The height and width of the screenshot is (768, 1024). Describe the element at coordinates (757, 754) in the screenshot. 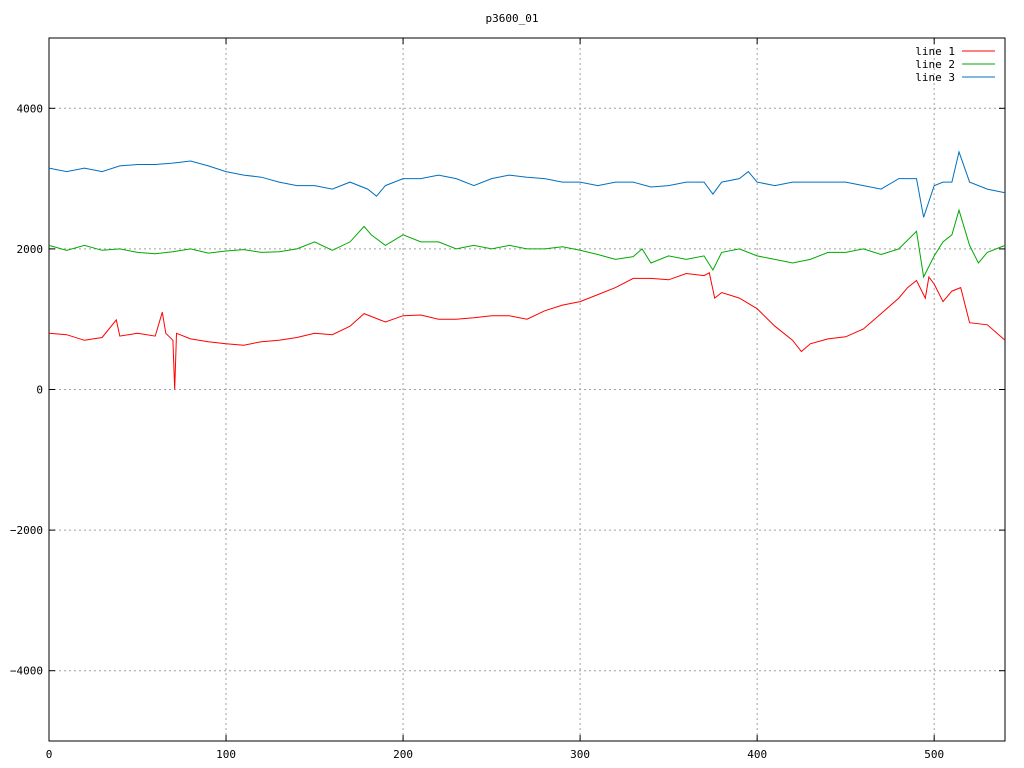

I see `x-tick-label: 400` at that location.